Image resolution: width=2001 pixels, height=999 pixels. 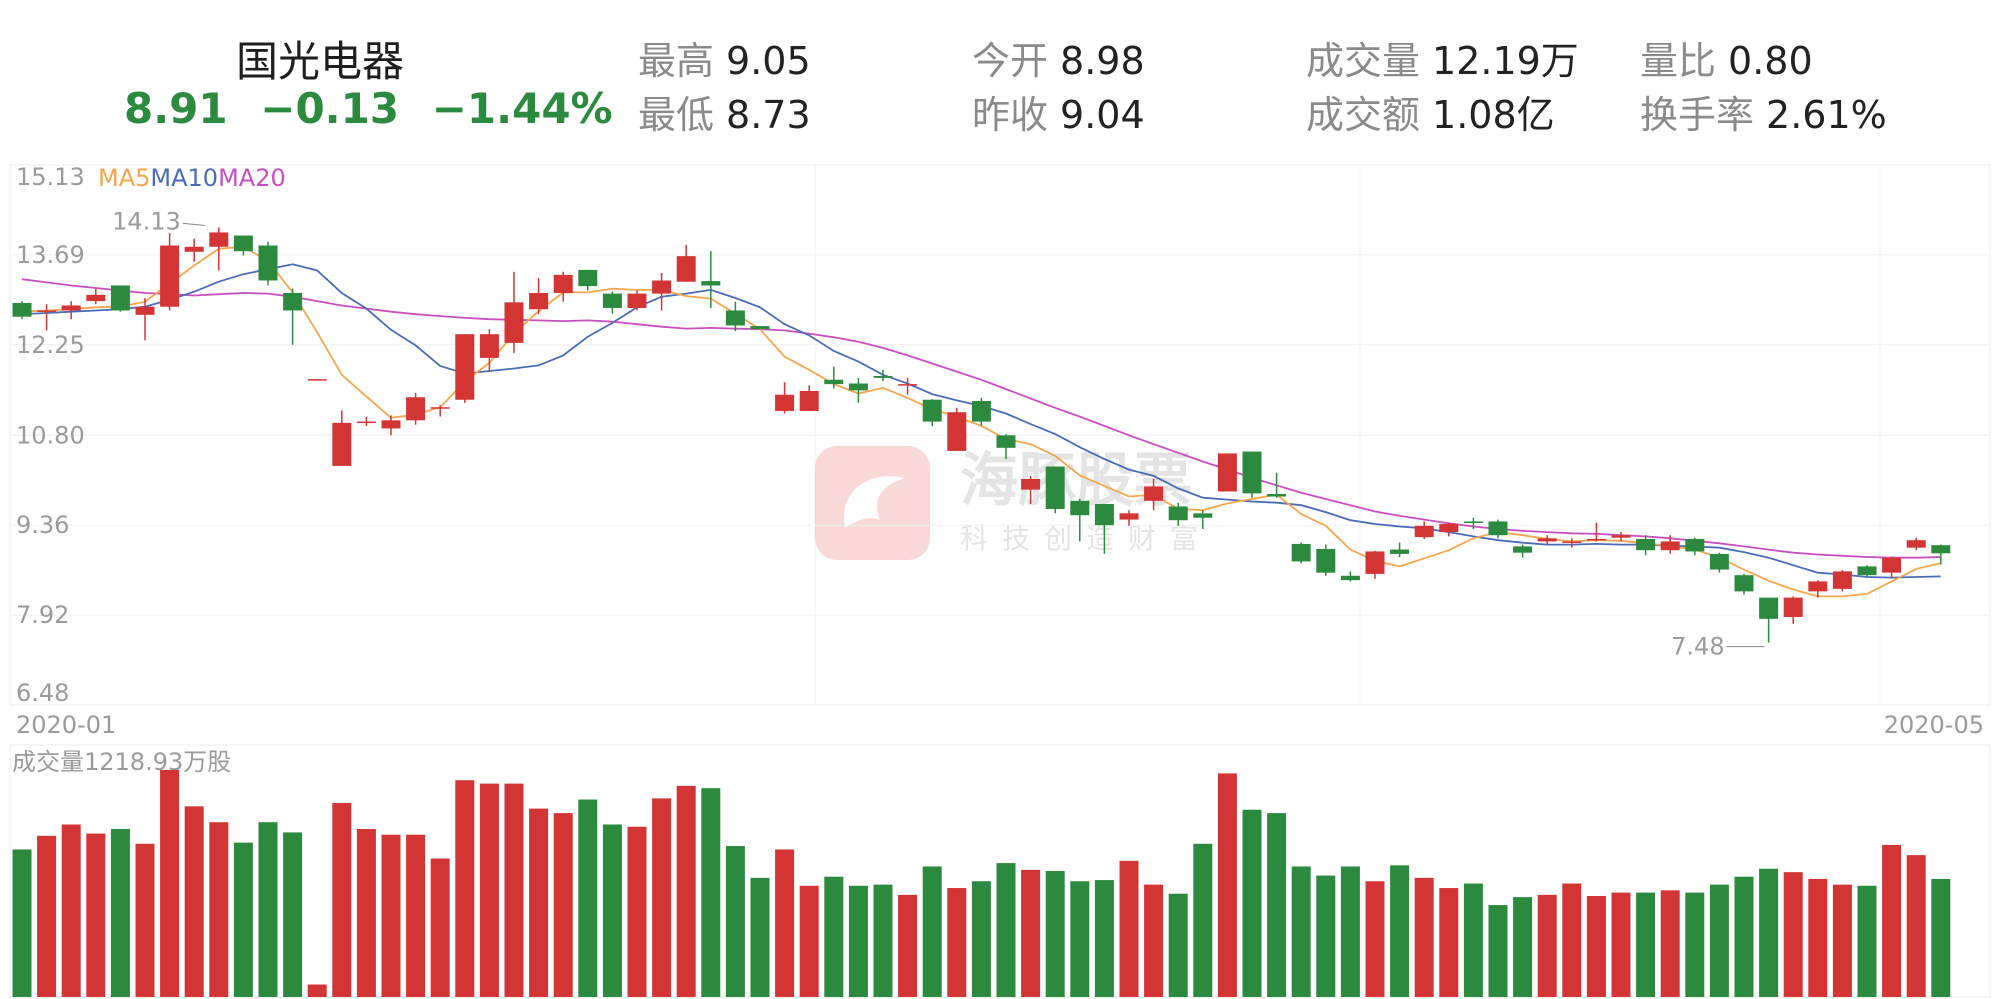 What do you see at coordinates (1505, 61) in the screenshot?
I see `quote-volume-value: 12.19万` at bounding box center [1505, 61].